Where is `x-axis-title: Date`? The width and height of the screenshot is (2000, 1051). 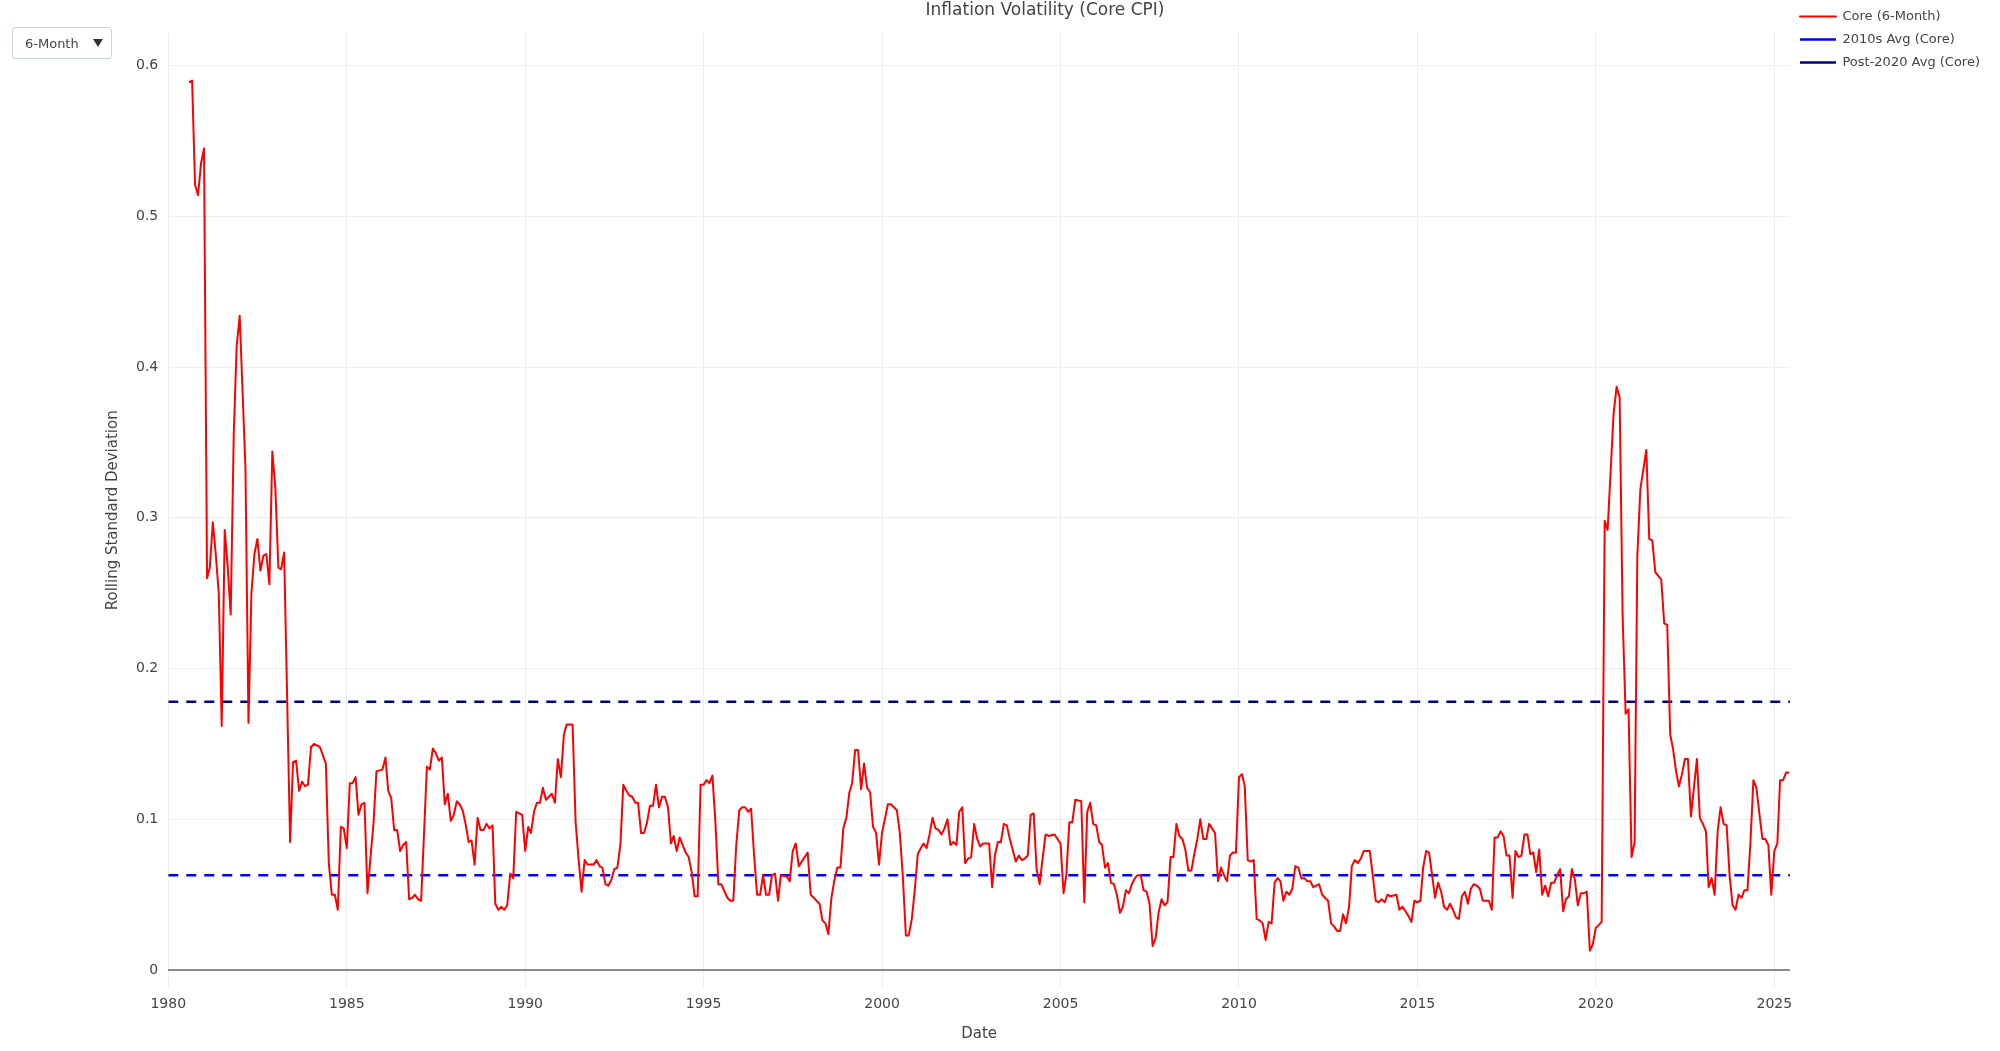
x-axis-title: Date is located at coordinates (979, 1032).